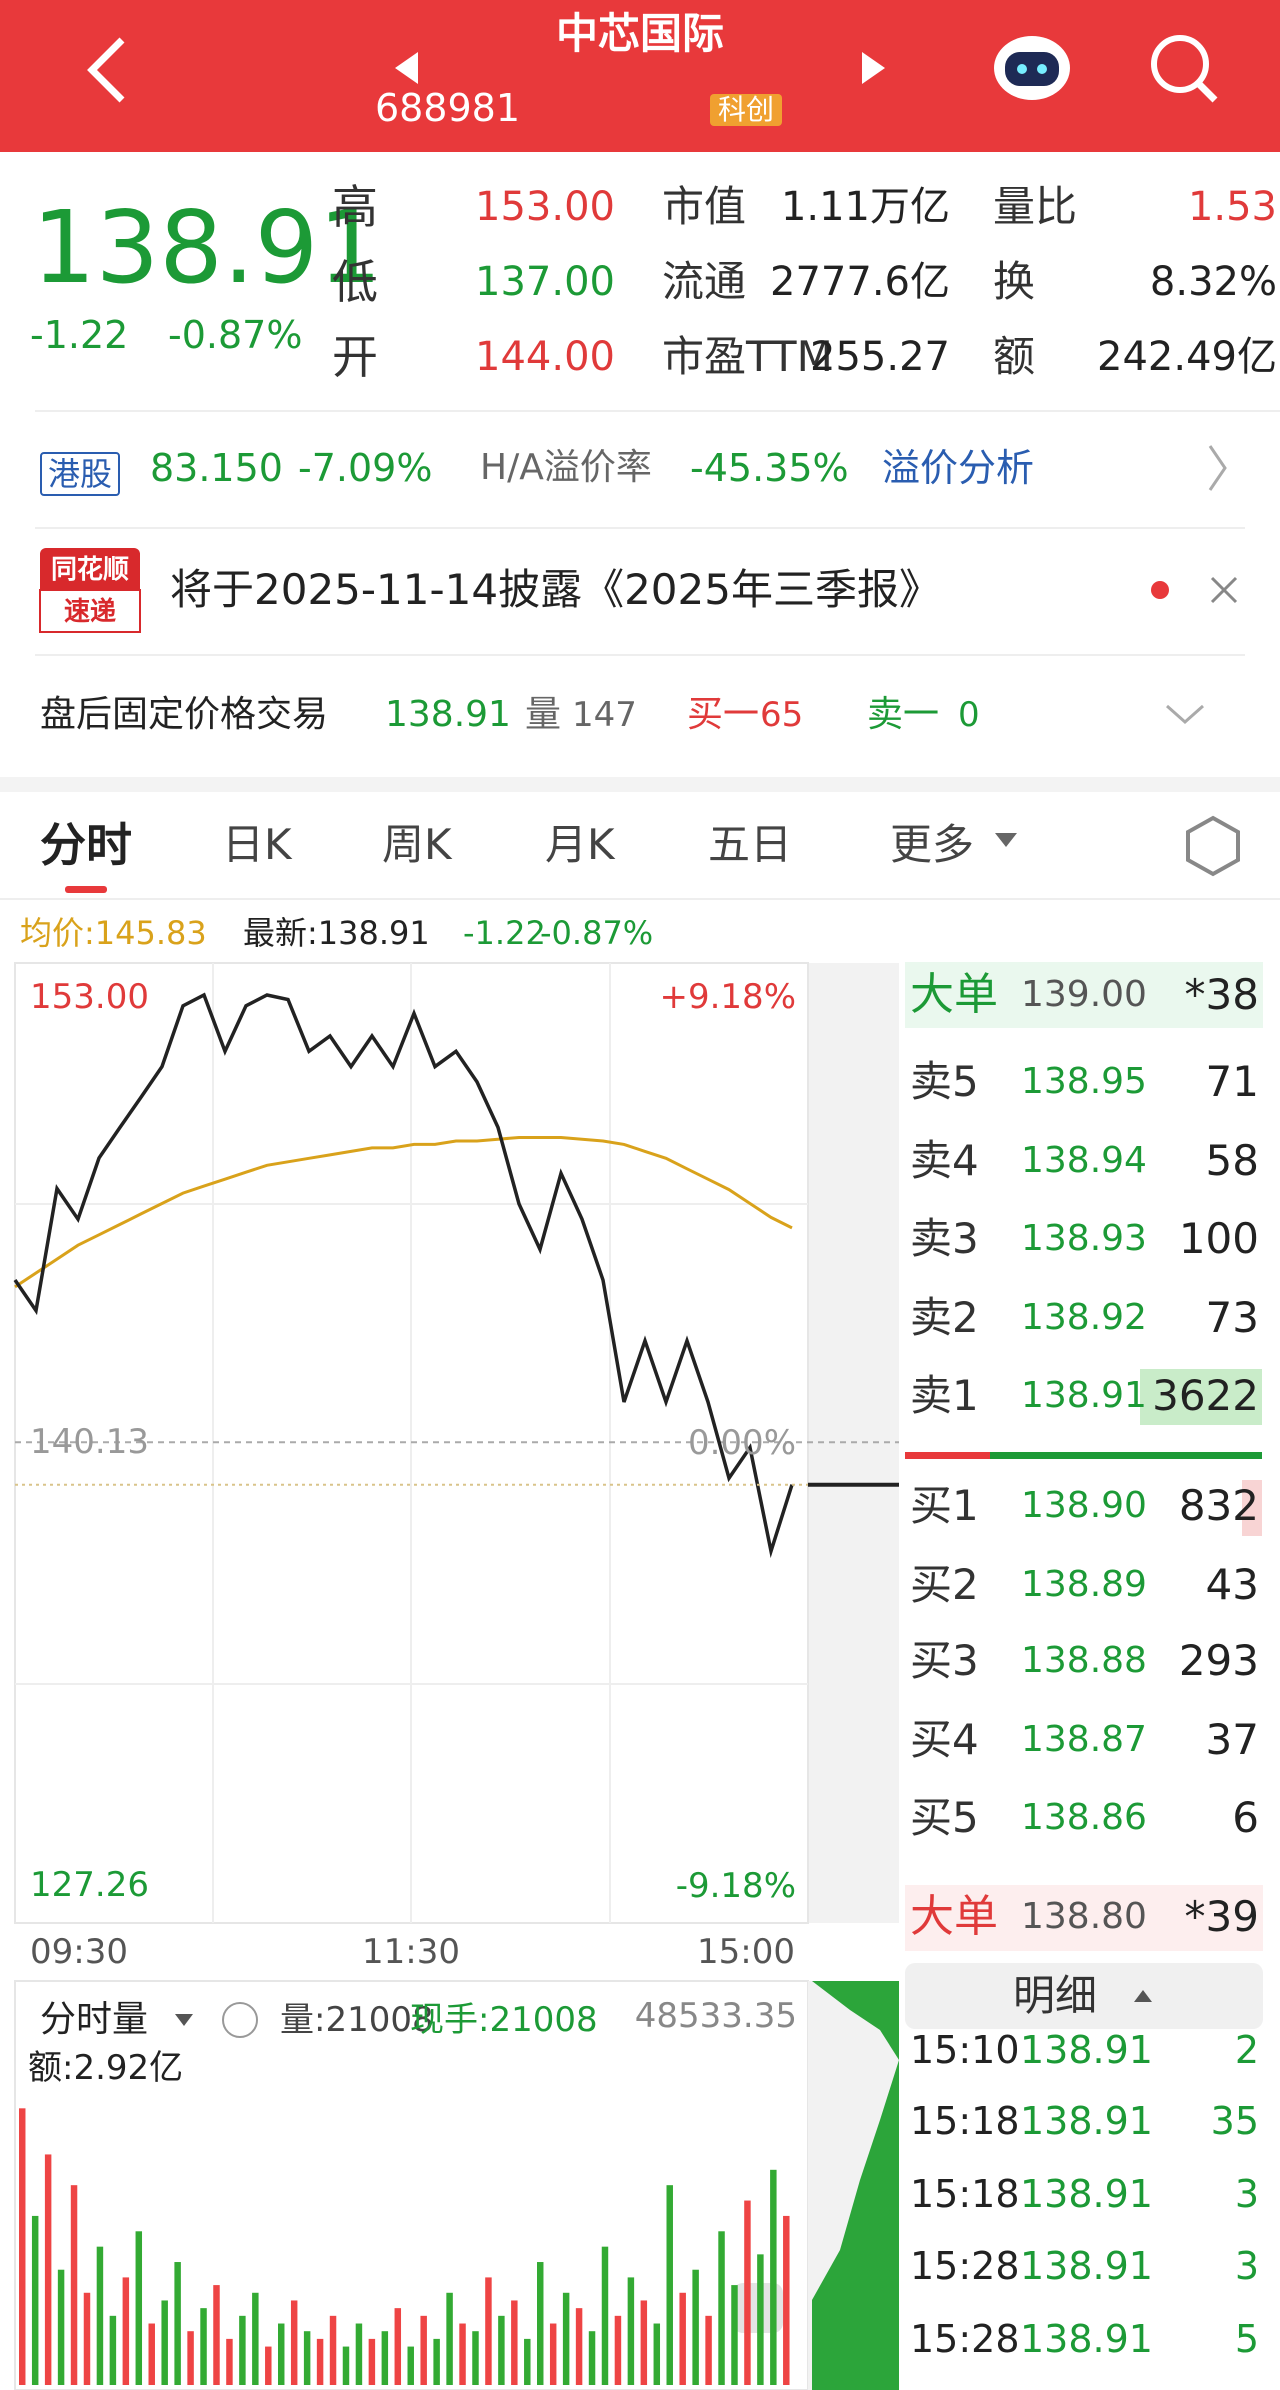 The height and width of the screenshot is (2390, 1280). I want to click on book-price: 138.93, so click(1084, 1238).